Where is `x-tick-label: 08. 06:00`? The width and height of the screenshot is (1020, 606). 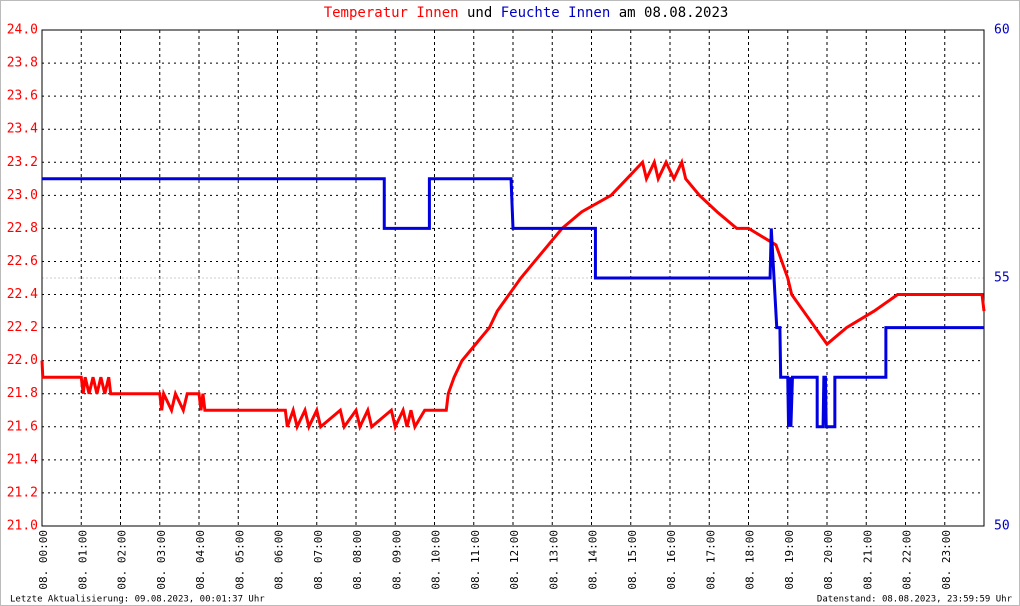
x-tick-label: 08. 06:00 is located at coordinates (279, 560).